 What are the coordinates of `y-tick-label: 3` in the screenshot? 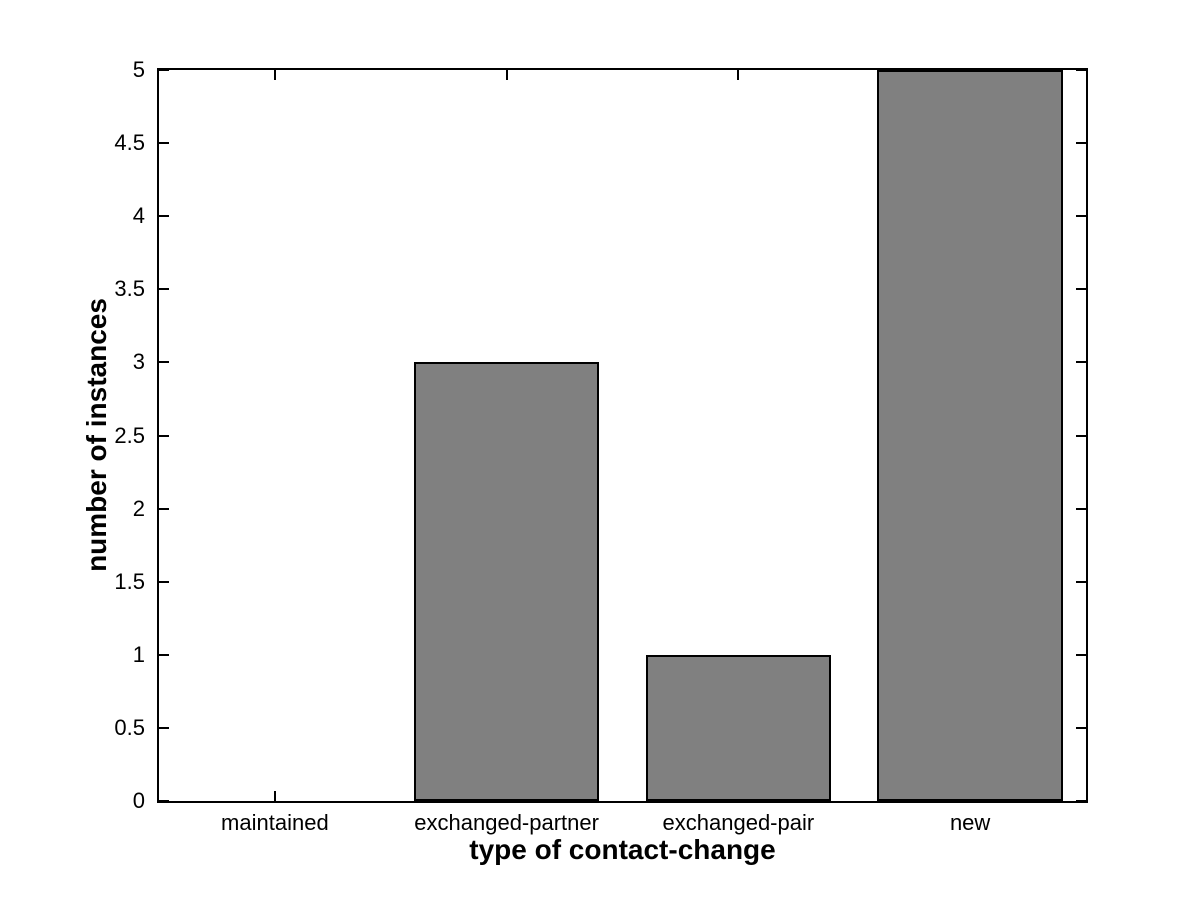 It's located at (138, 362).